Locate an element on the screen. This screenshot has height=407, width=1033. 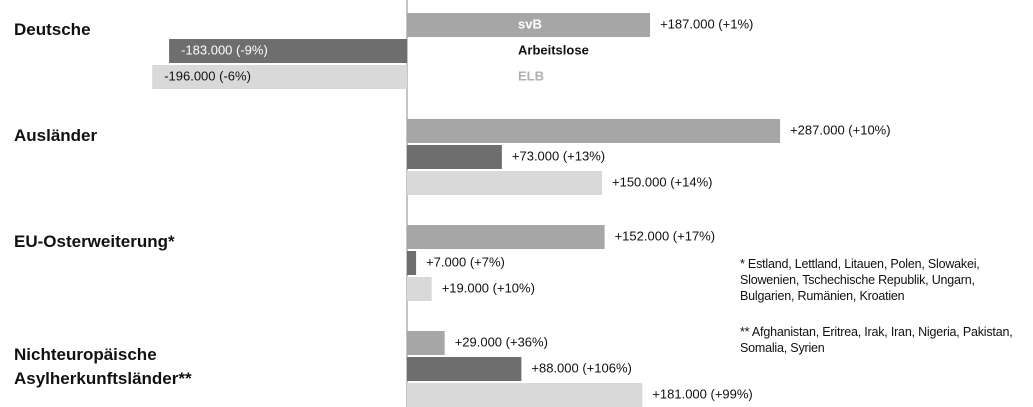
value-label: +29.000 (+36%) is located at coordinates (501, 341).